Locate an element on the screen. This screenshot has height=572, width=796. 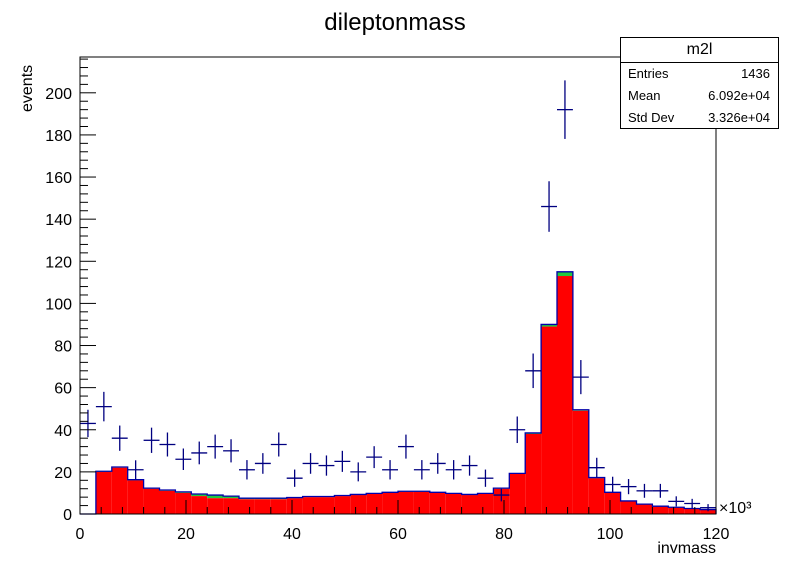
stats-mean-label: Mean is located at coordinates (644, 95).